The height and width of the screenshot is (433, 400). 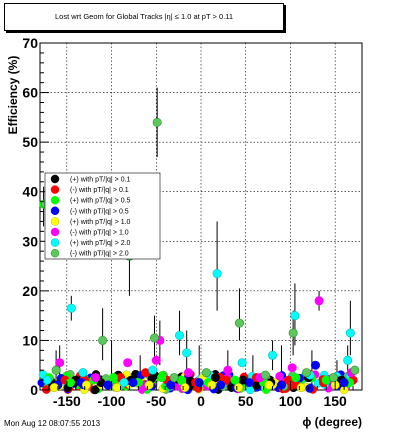 I want to click on y-tick-label: 0, so click(x=34, y=390).